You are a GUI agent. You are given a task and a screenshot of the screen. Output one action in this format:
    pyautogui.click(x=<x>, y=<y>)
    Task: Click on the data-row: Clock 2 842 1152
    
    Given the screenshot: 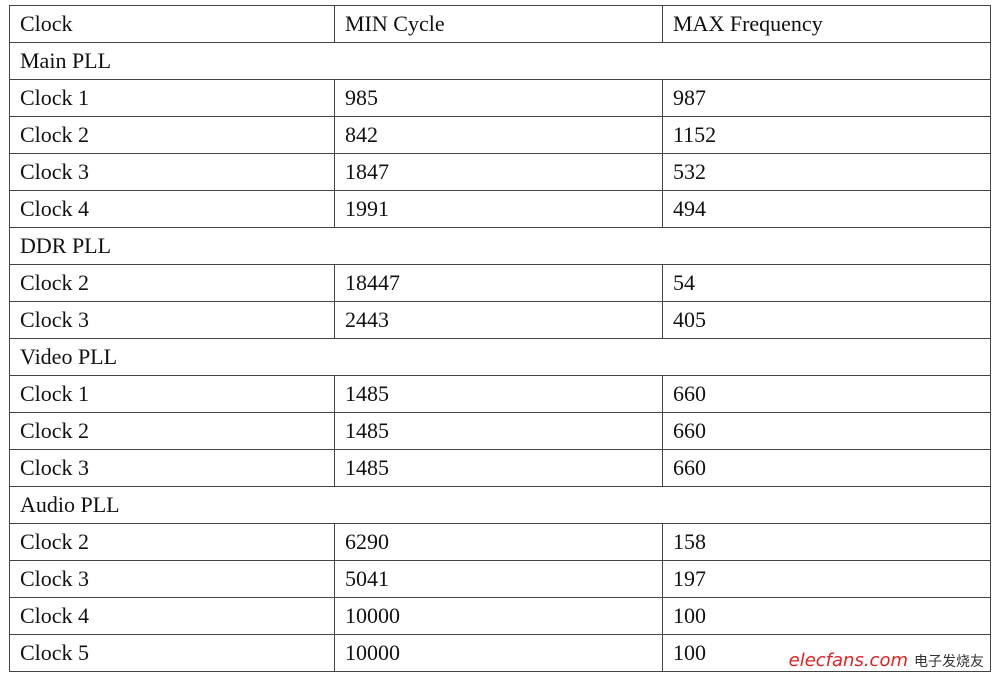 What is the action you would take?
    pyautogui.click(x=500, y=135)
    